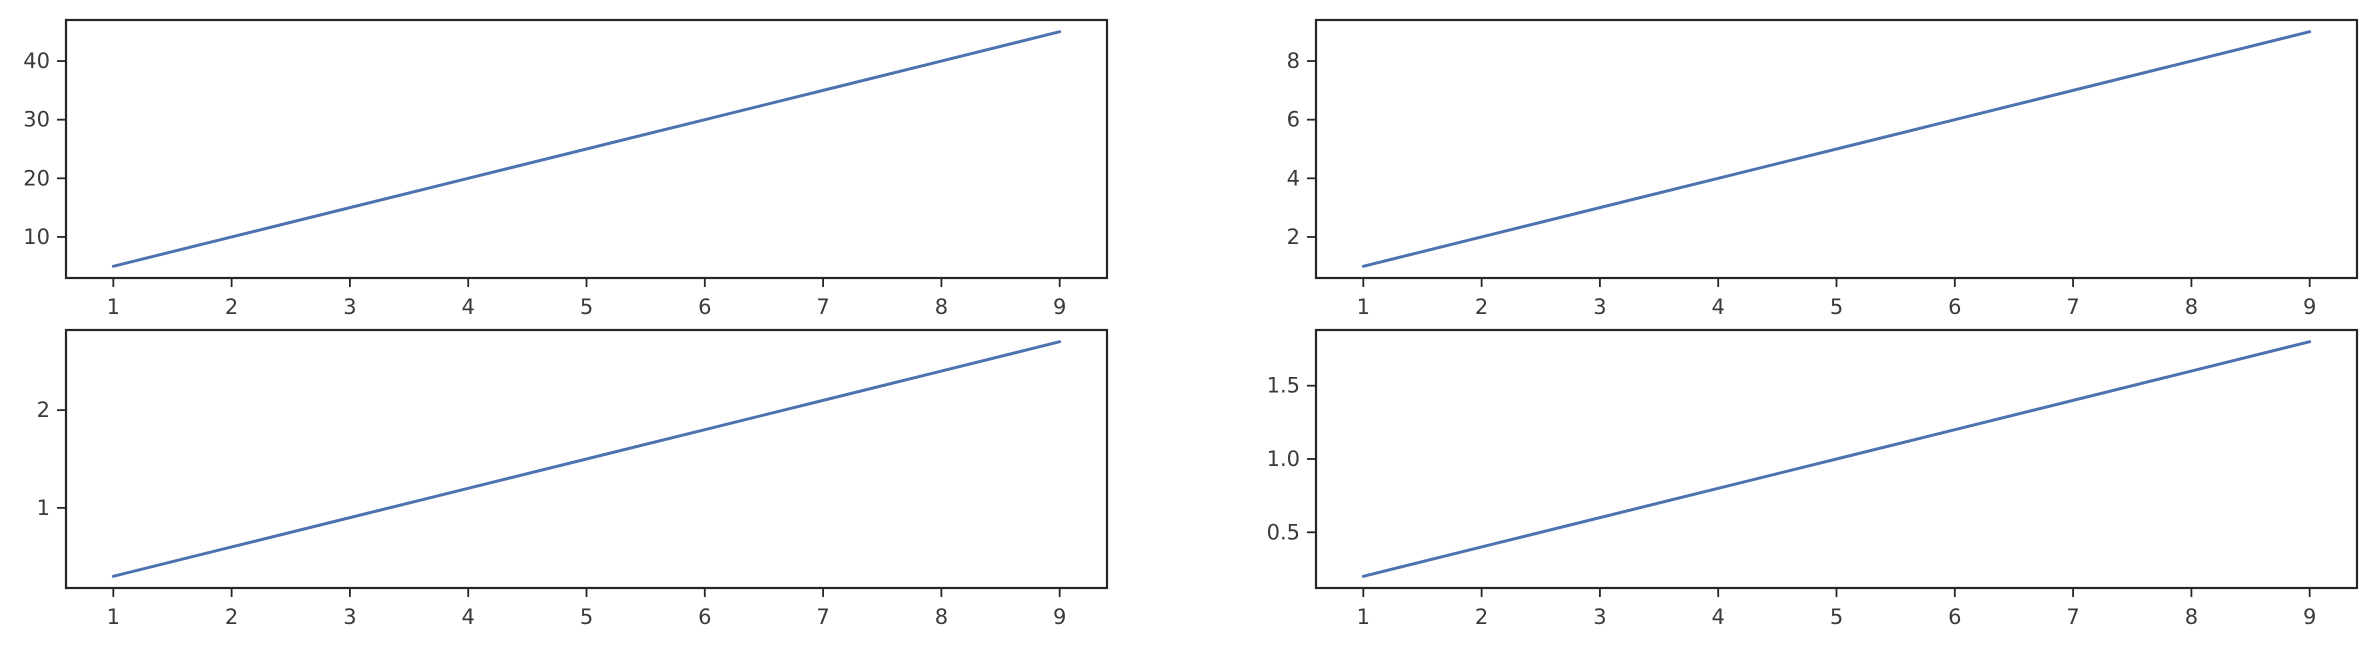  I want to click on y-tick-label: 1, so click(43, 508).